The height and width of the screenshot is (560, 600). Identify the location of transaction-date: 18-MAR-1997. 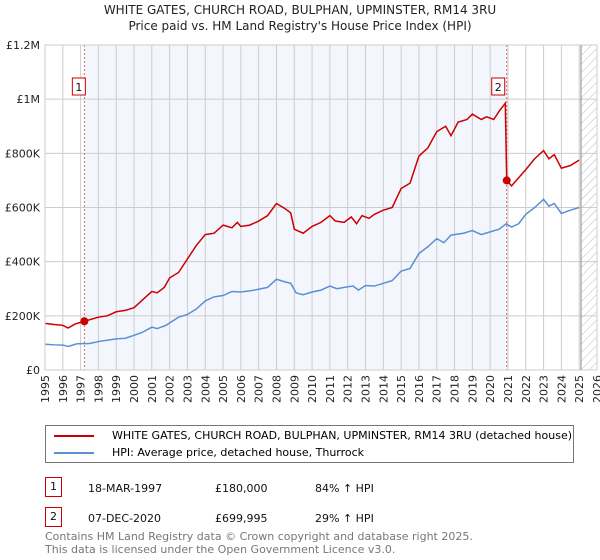
(125, 488).